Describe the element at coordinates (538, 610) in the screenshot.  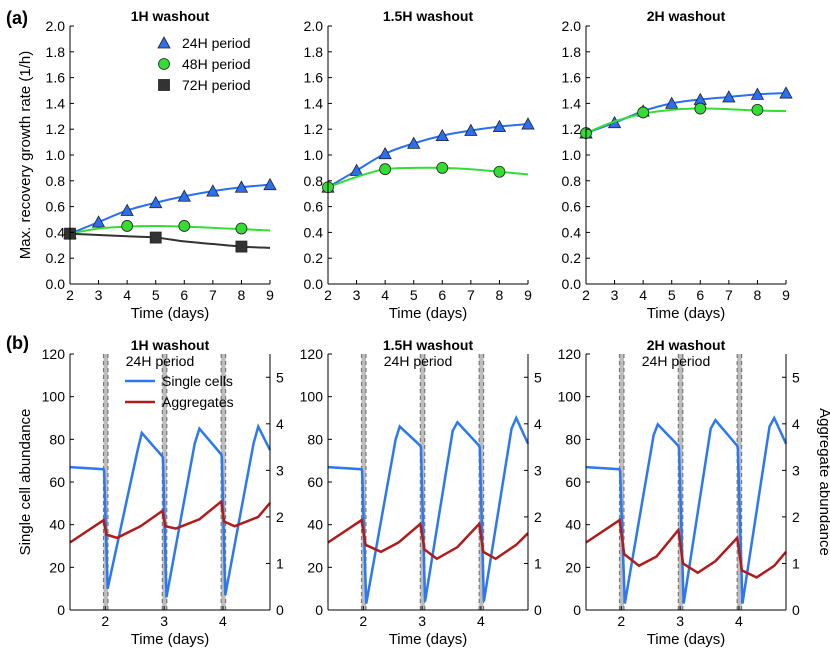
I see `y2-tick-label: 0` at that location.